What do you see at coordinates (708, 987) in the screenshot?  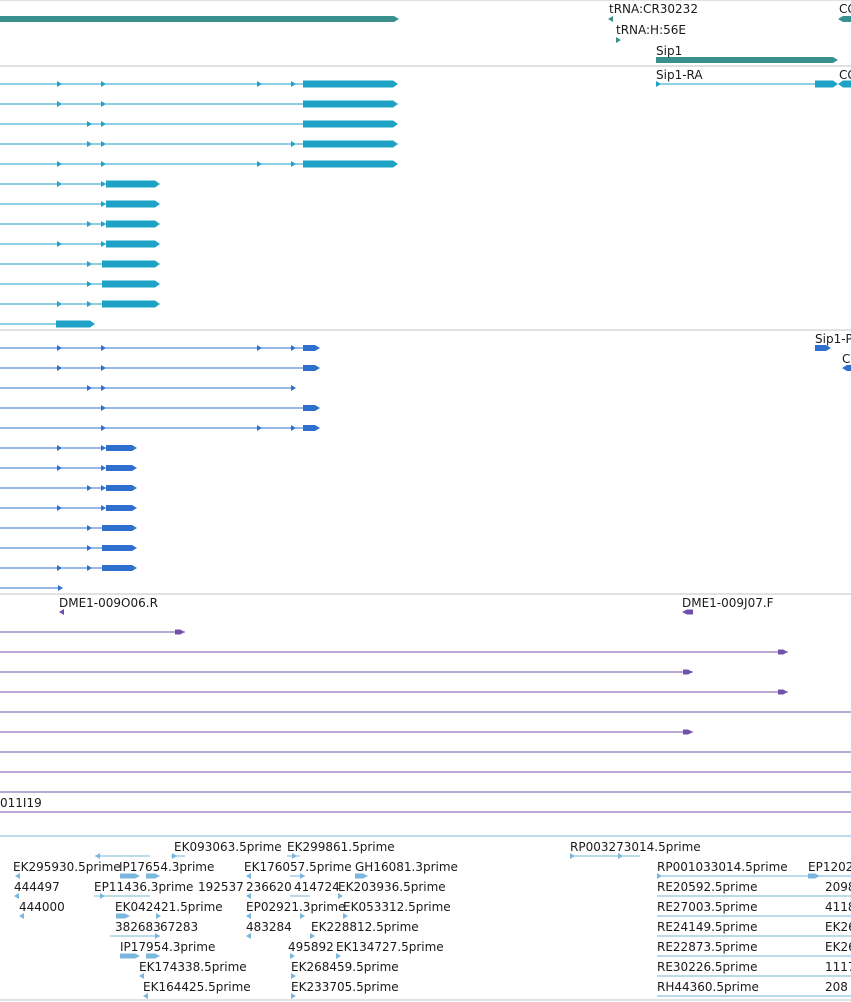 I see `est-label: RH44360.5prime` at bounding box center [708, 987].